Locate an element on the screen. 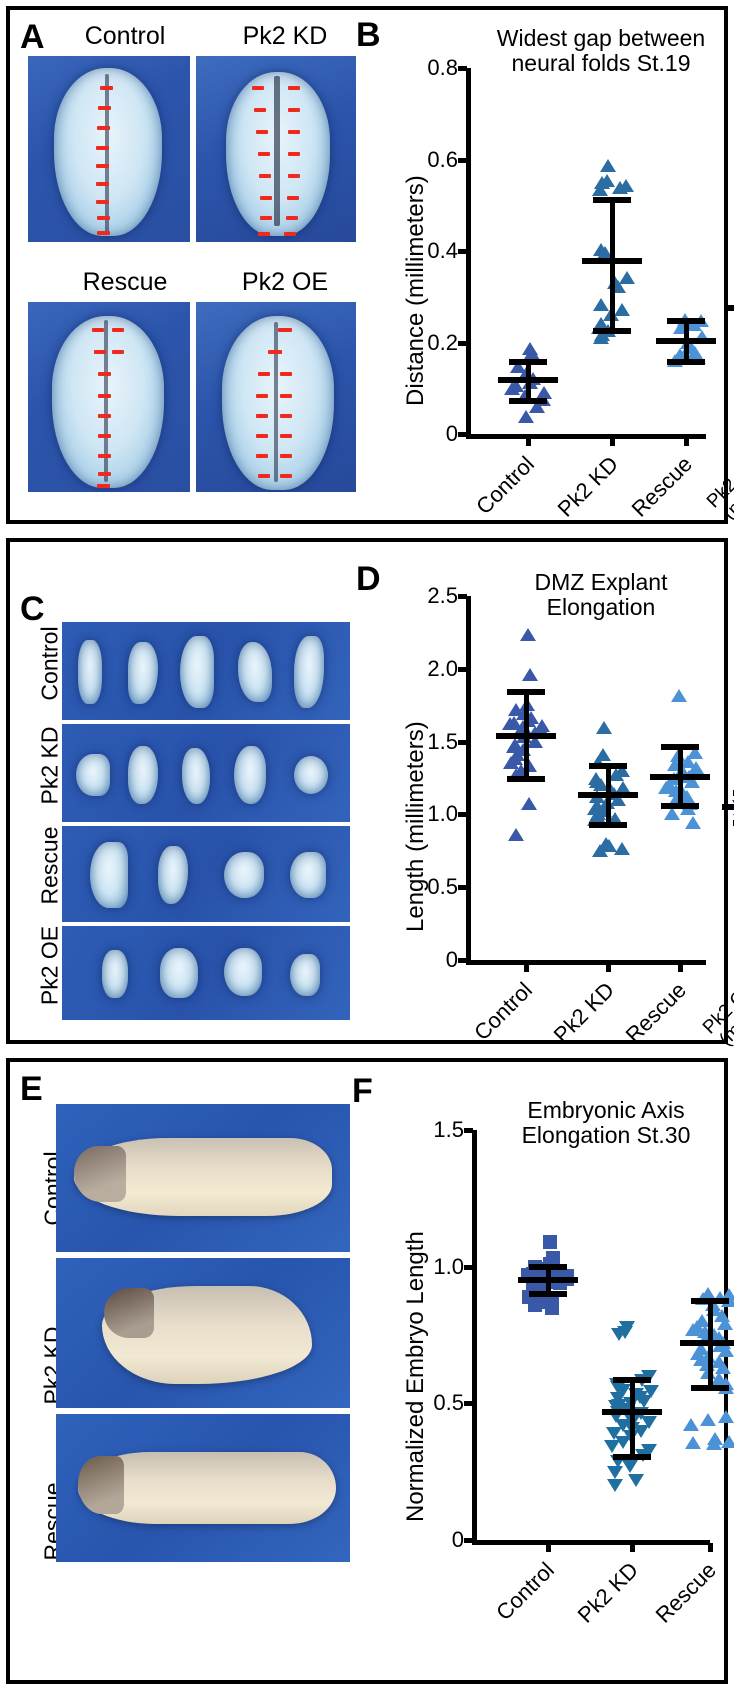 Image resolution: width=734 pixels, height=1691 pixels. y-axis-line is located at coordinates (468, 778).